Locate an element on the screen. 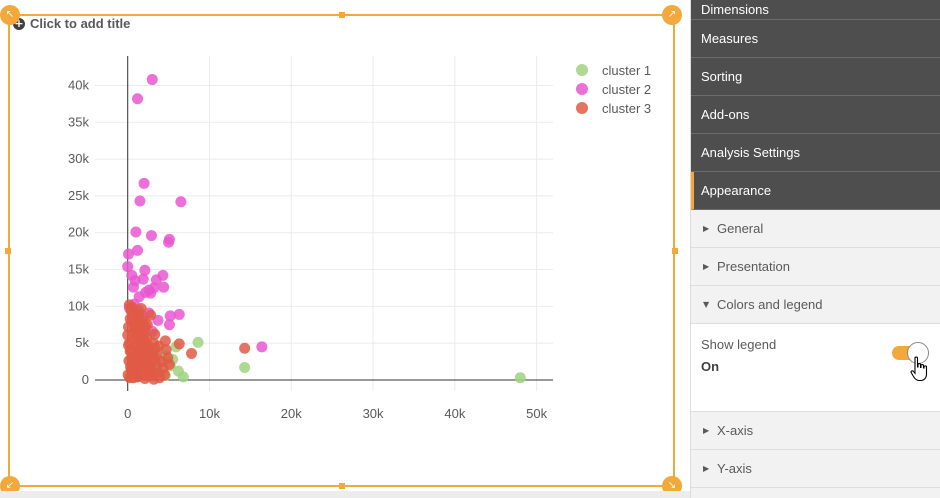  item-label: Colors and legend is located at coordinates (770, 304).